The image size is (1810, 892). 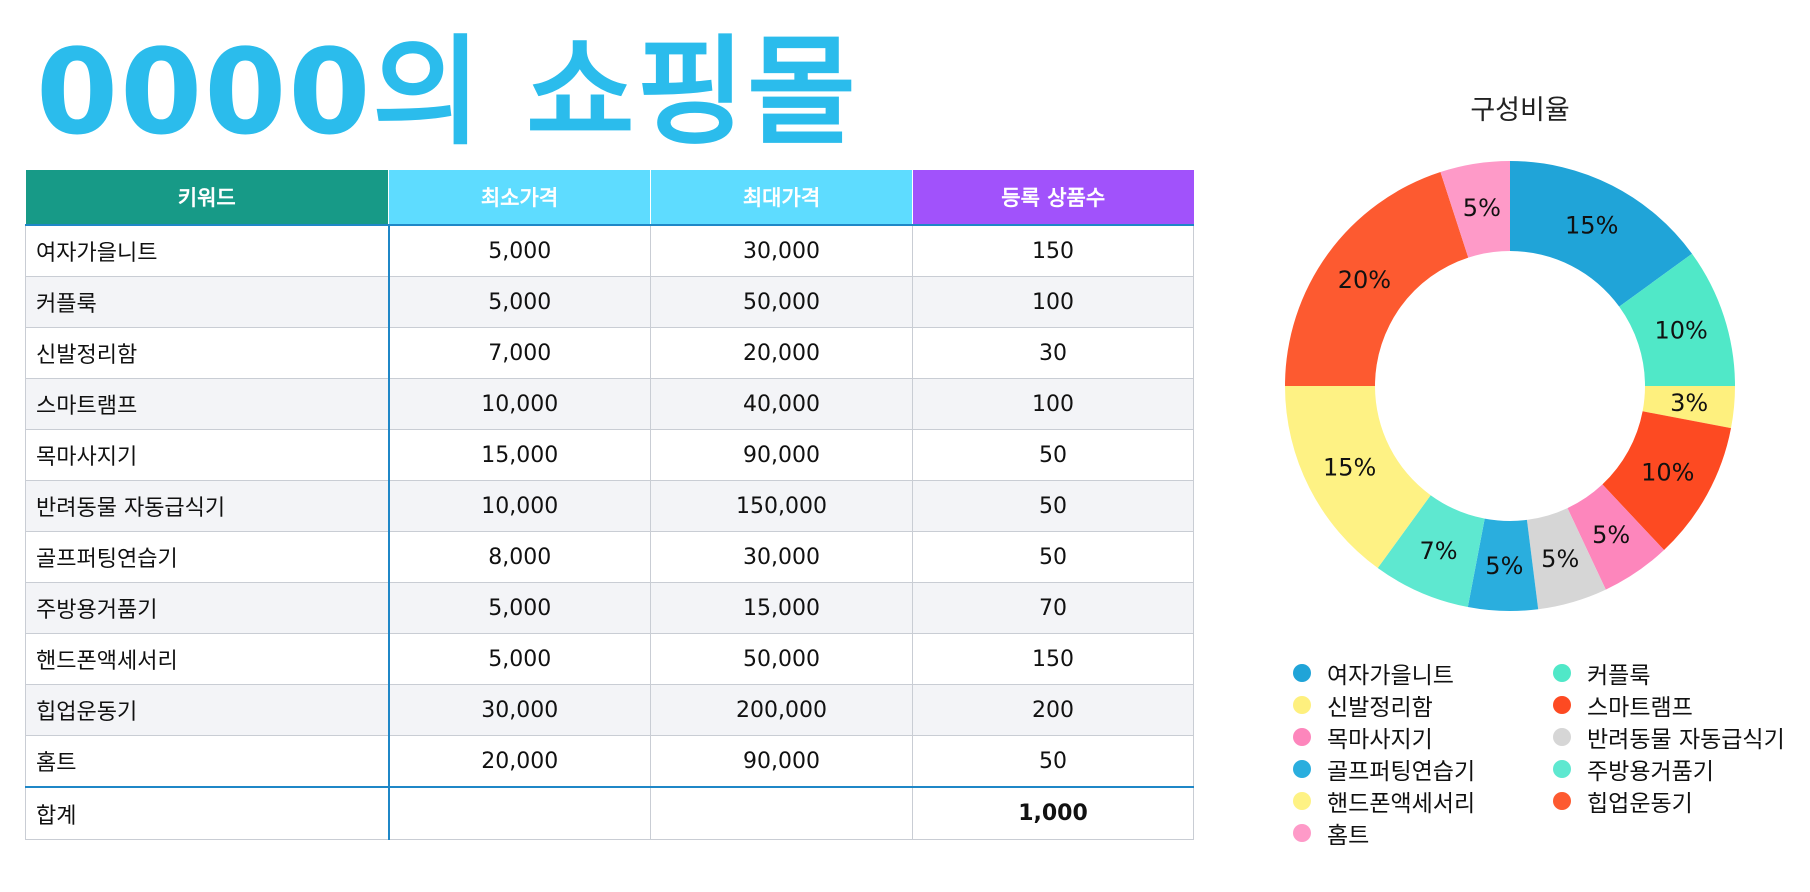 I want to click on cell-keyword: 반려동물 자동급식기, so click(x=207, y=506).